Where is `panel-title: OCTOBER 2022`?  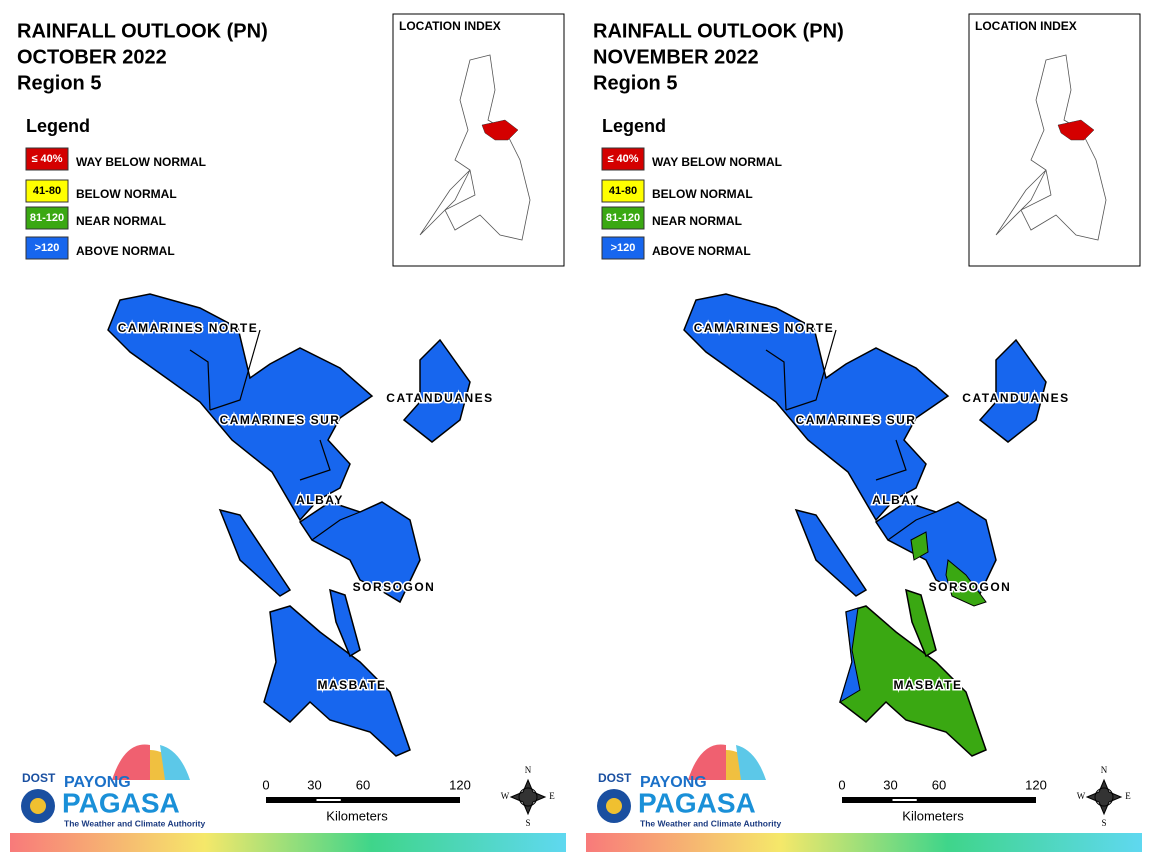 panel-title: OCTOBER 2022 is located at coordinates (92, 57).